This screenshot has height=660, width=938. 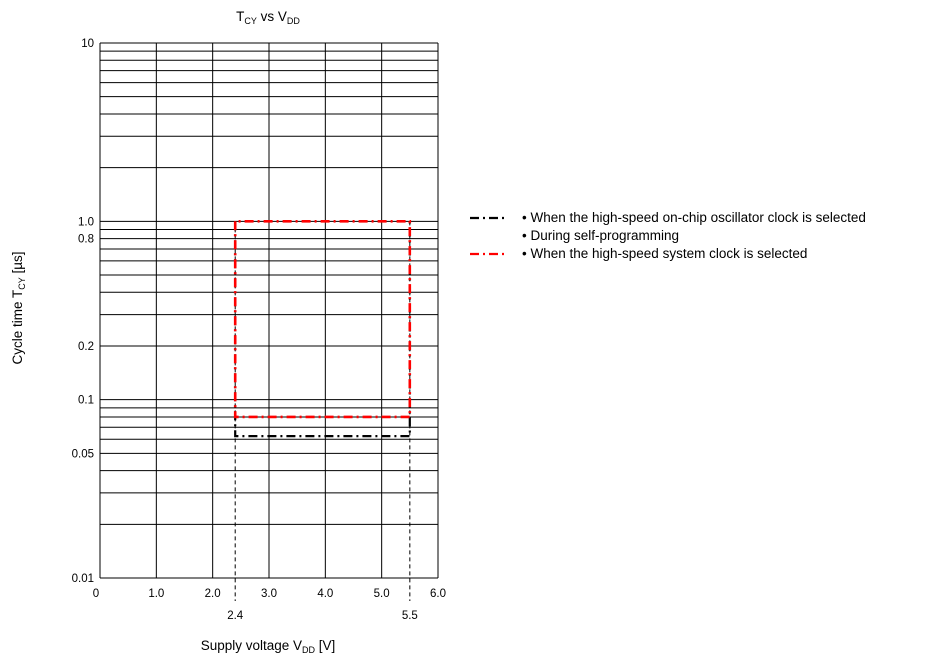 I want to click on series-line-red, so click(x=322, y=319).